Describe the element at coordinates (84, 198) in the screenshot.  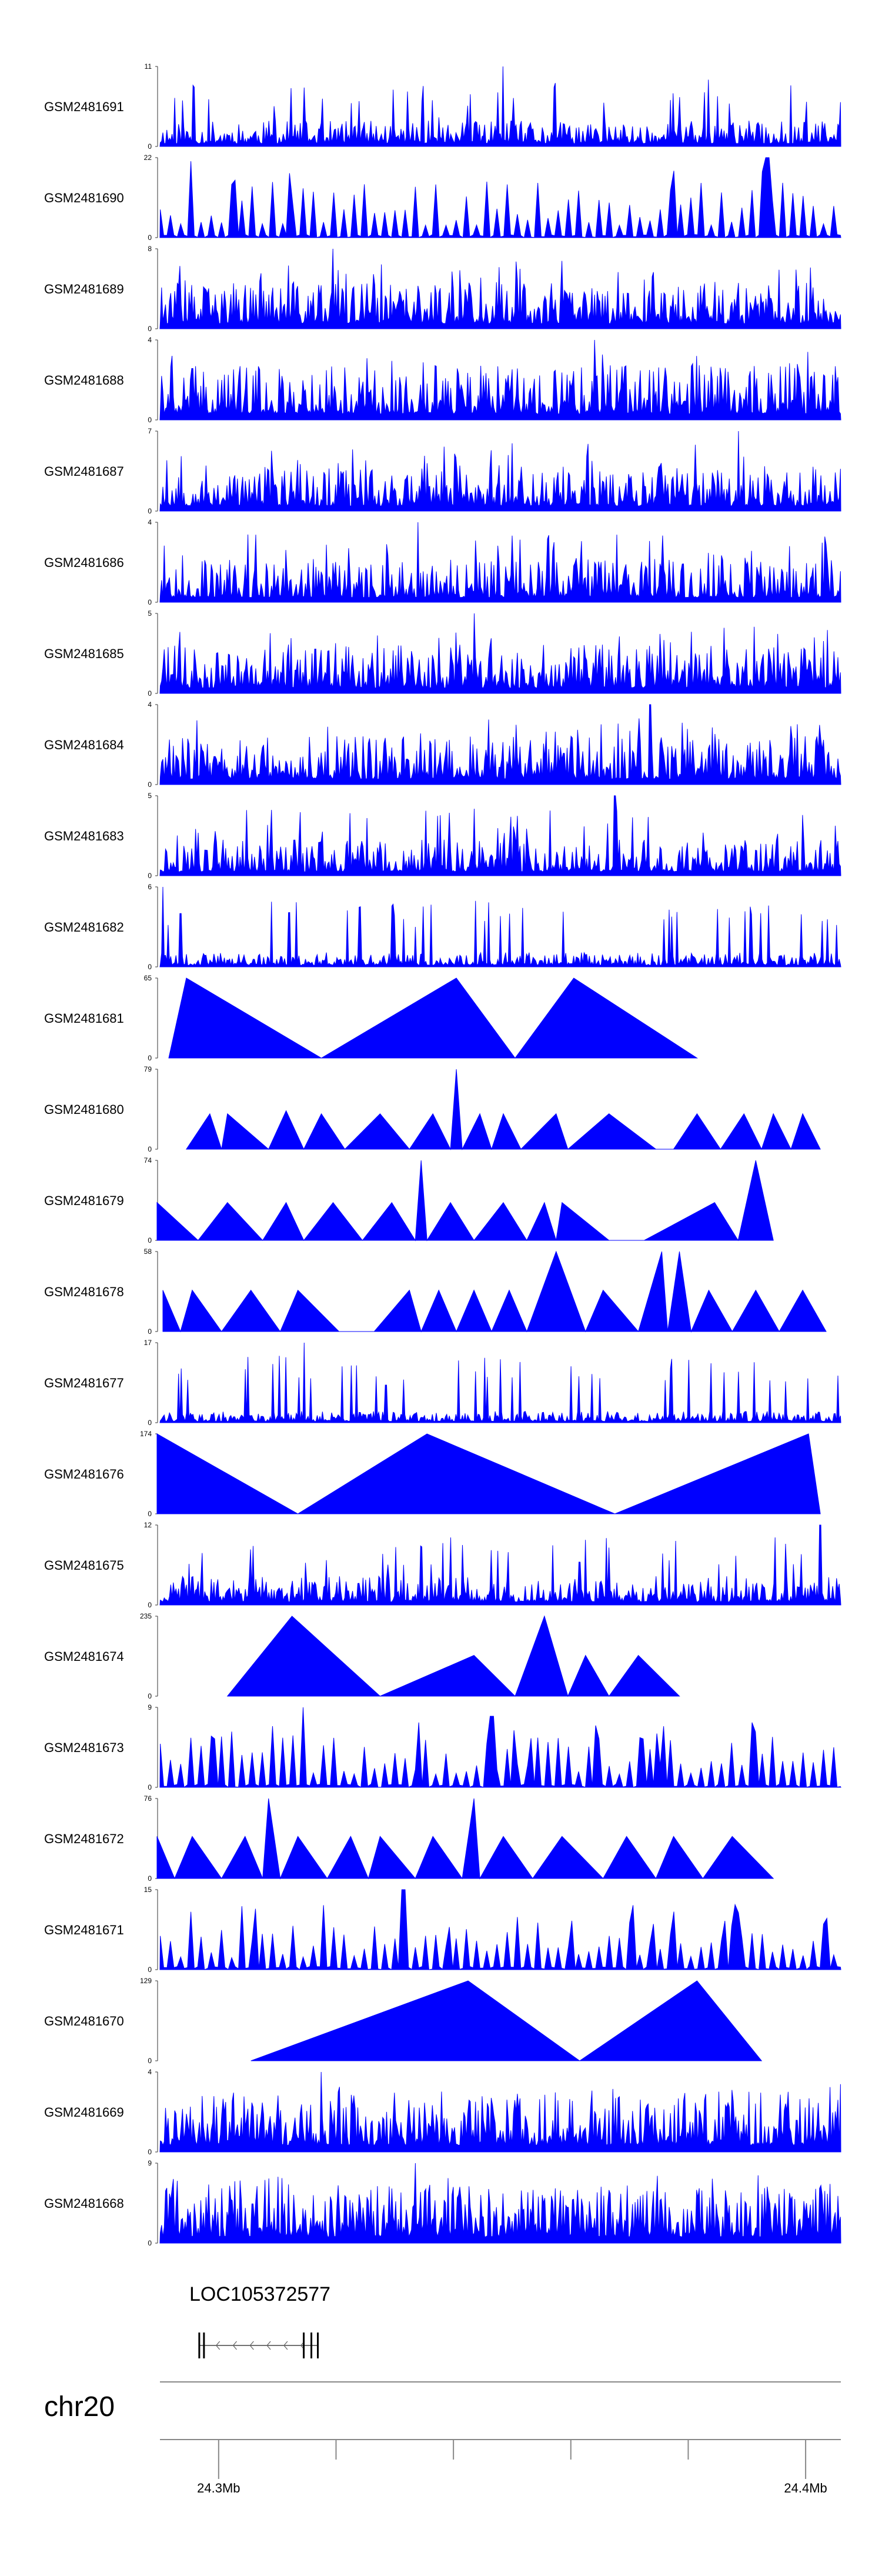
I see `track-label: GSM2481690` at that location.